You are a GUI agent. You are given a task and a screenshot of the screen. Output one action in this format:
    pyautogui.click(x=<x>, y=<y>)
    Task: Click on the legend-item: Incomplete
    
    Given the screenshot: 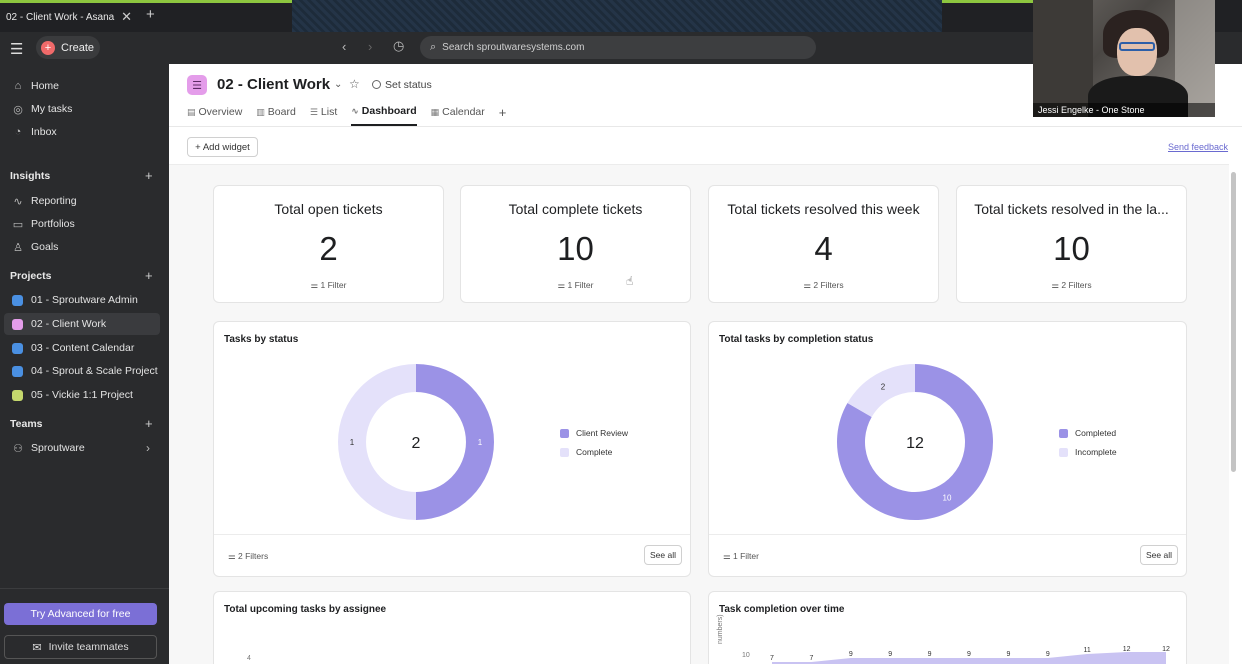 What is the action you would take?
    pyautogui.click(x=1088, y=452)
    